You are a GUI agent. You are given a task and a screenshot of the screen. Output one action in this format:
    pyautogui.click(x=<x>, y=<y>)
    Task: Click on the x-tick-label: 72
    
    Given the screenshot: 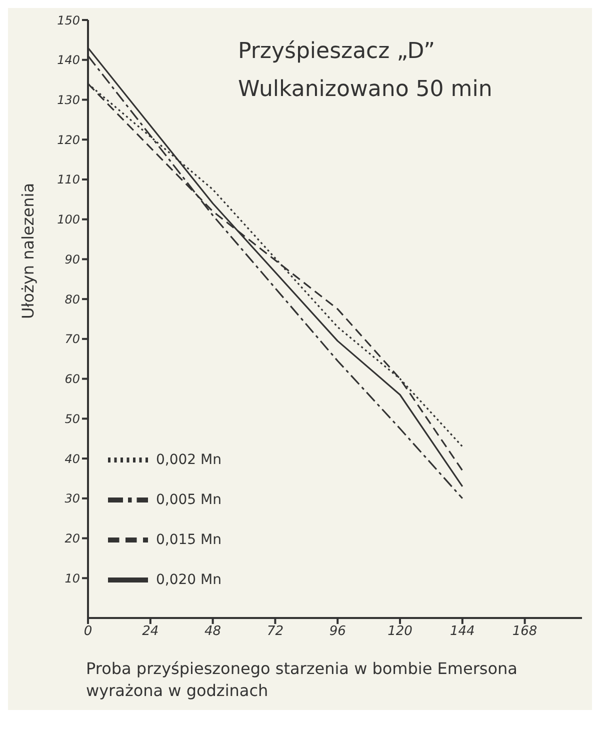 What is the action you would take?
    pyautogui.click(x=275, y=632)
    